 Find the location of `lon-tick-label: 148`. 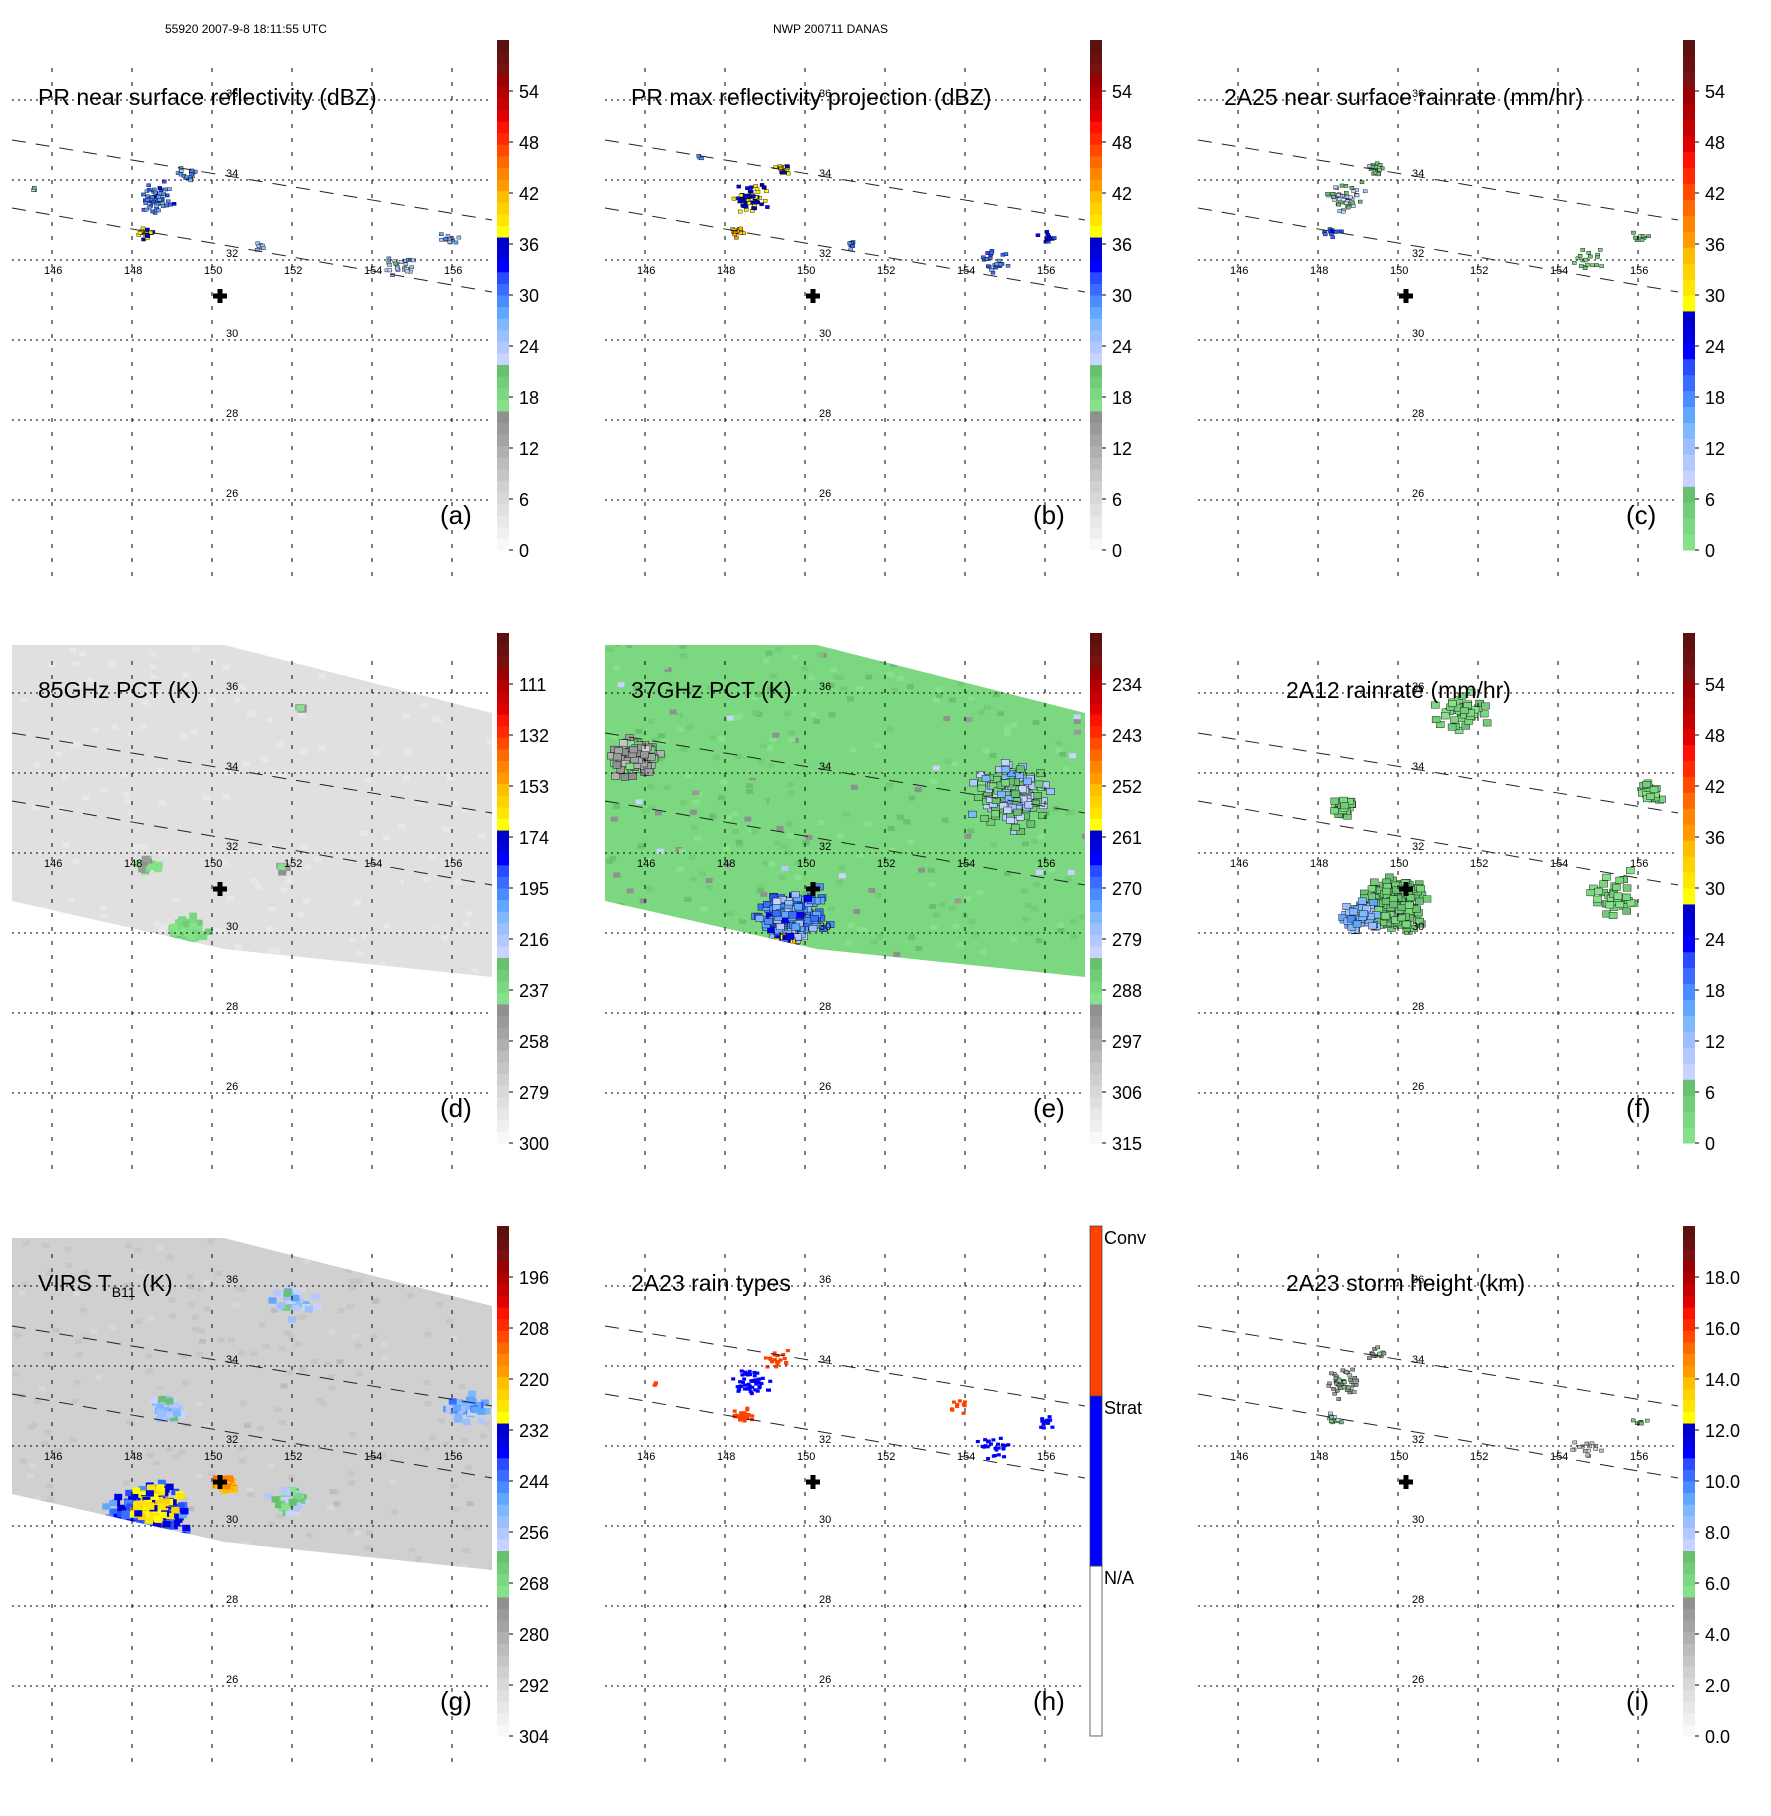

lon-tick-label: 148 is located at coordinates (133, 864).